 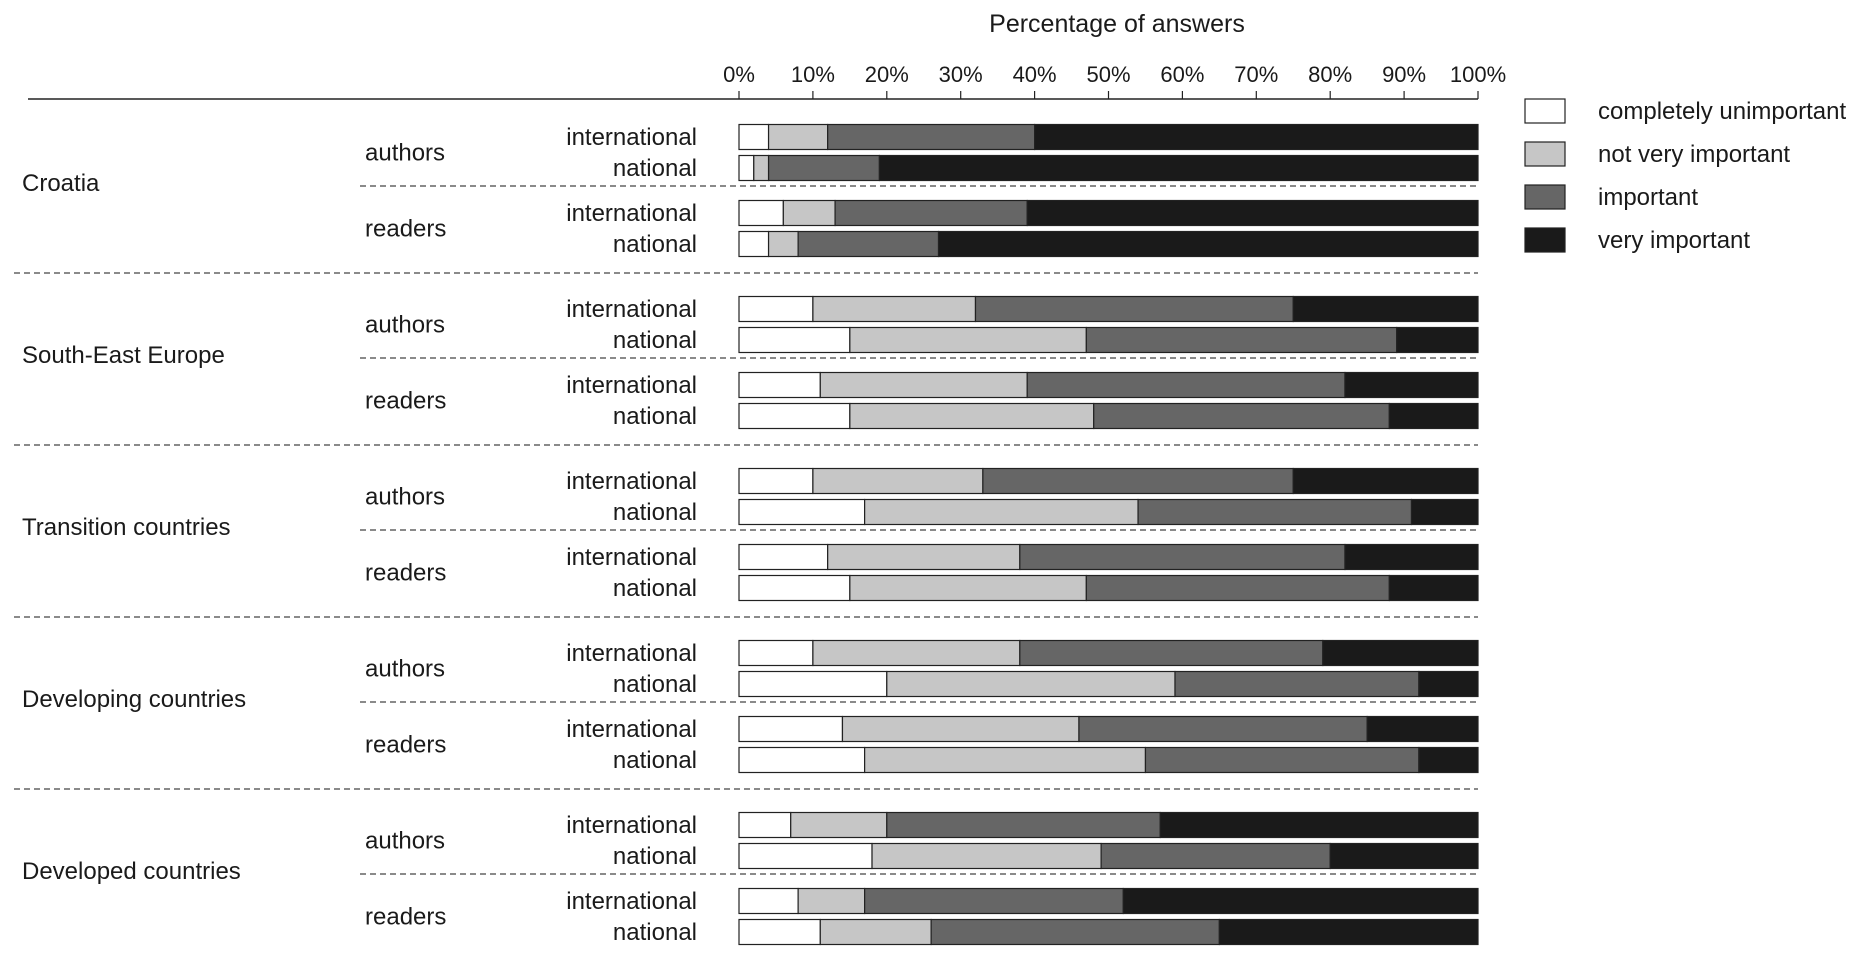 What do you see at coordinates (123, 355) in the screenshot?
I see `group-label: South-East Europe` at bounding box center [123, 355].